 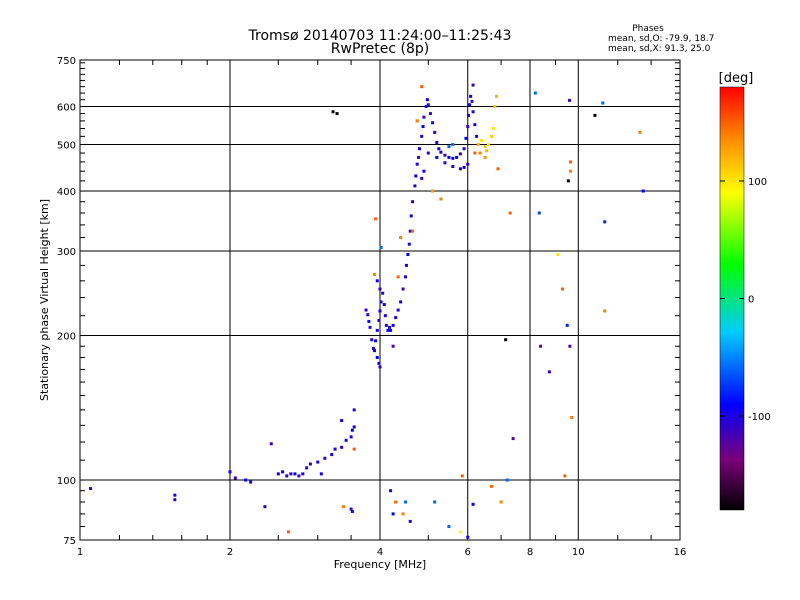 What do you see at coordinates (66, 337) in the screenshot?
I see `y-tick-label: 200` at bounding box center [66, 337].